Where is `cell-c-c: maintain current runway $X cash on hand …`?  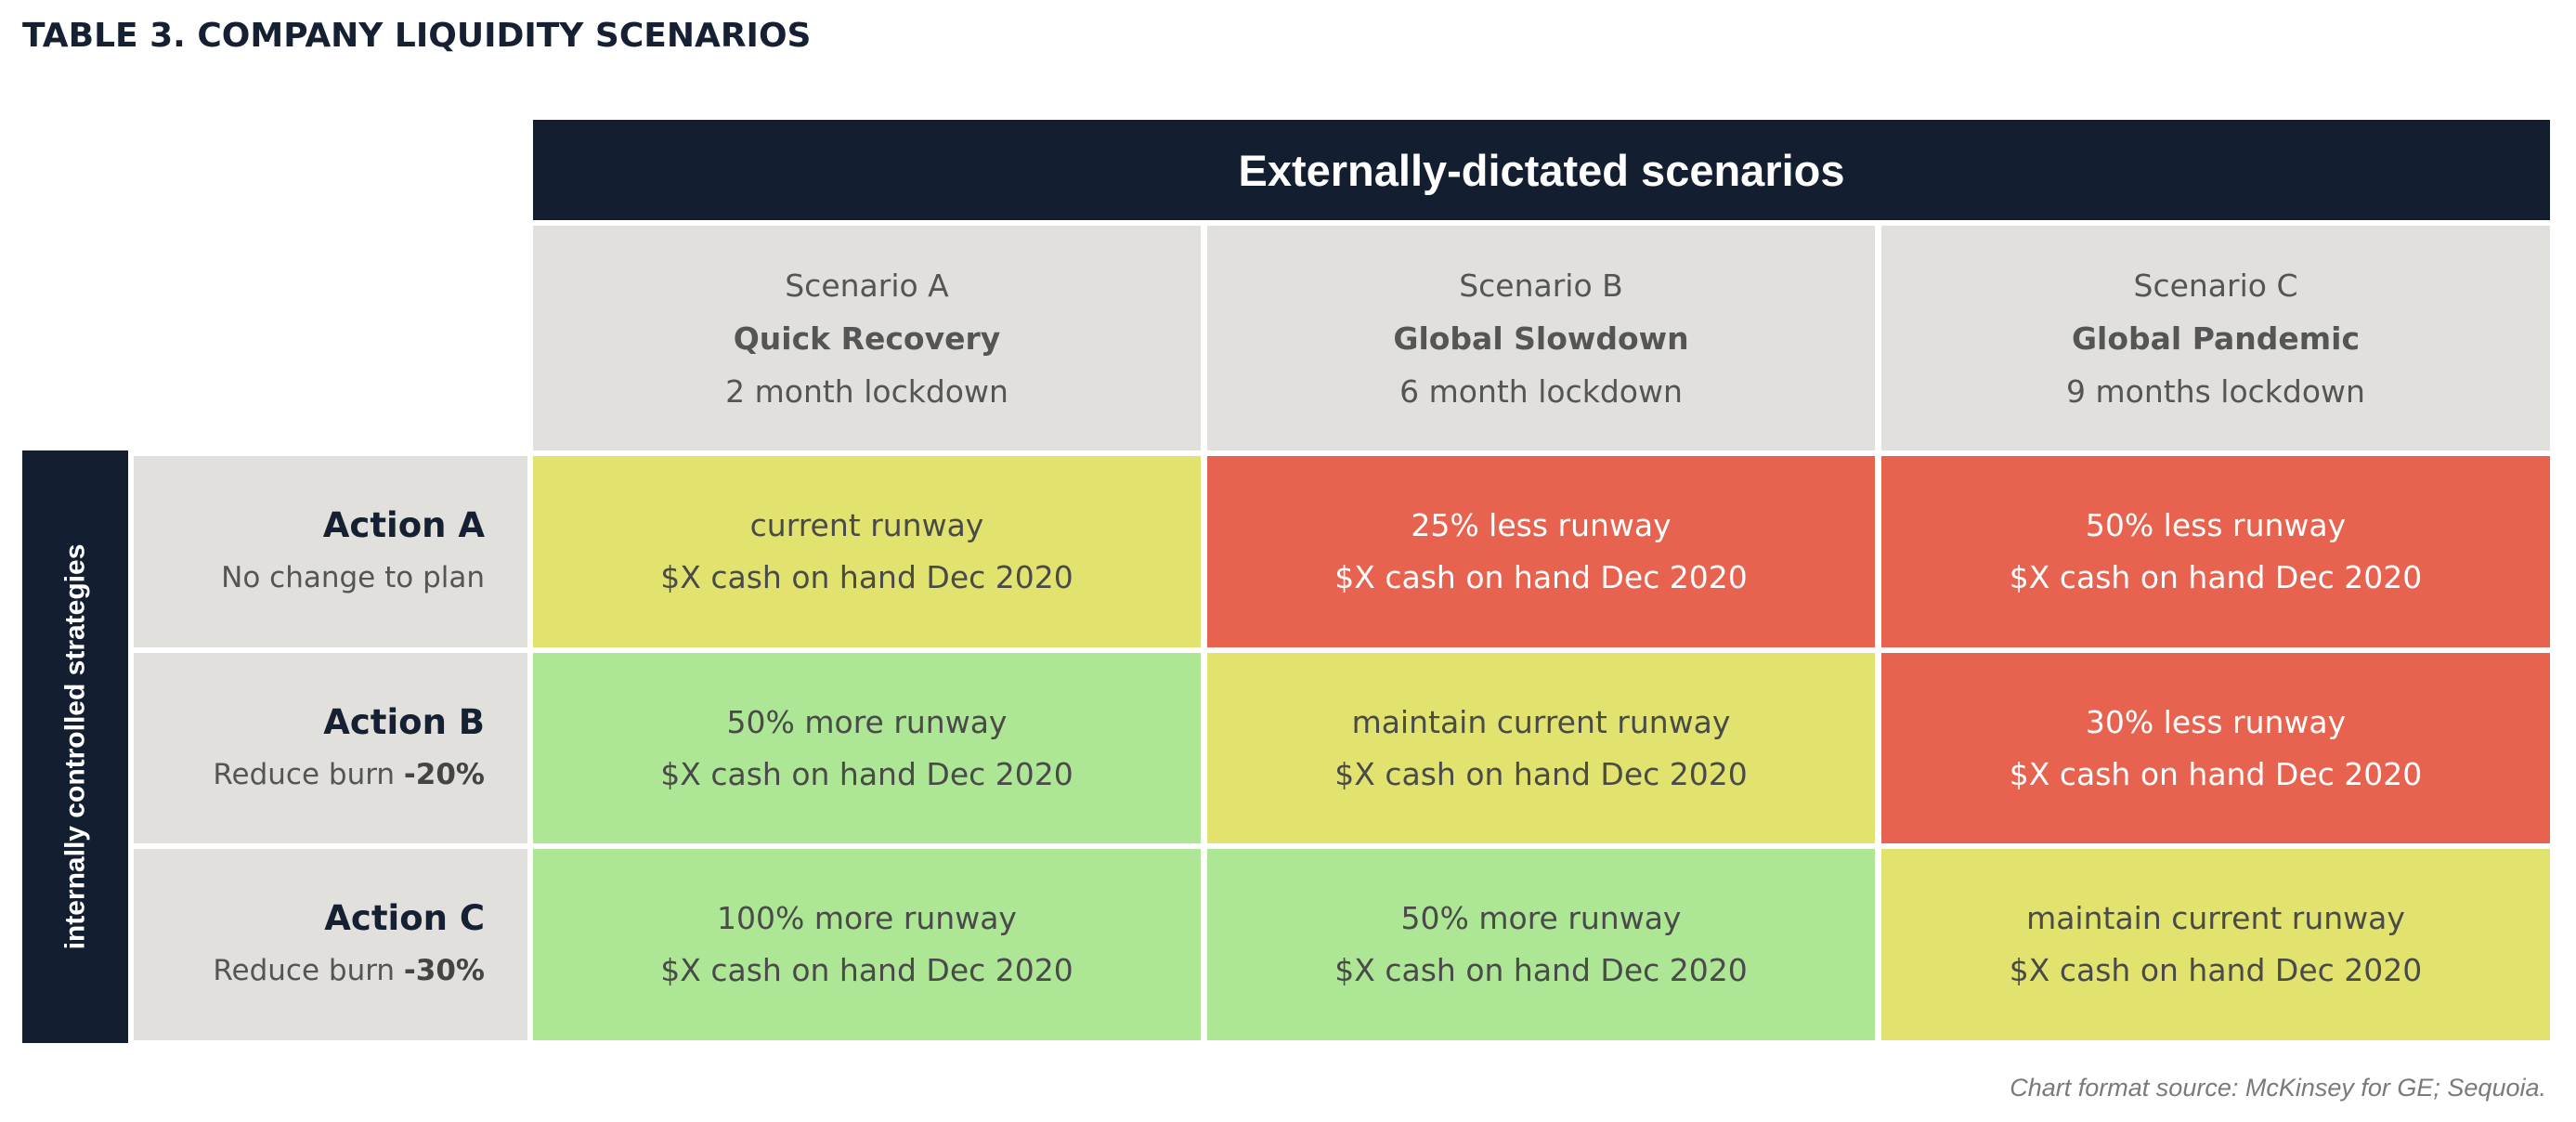
cell-c-c: maintain current runway $X cash on hand … is located at coordinates (2215, 944).